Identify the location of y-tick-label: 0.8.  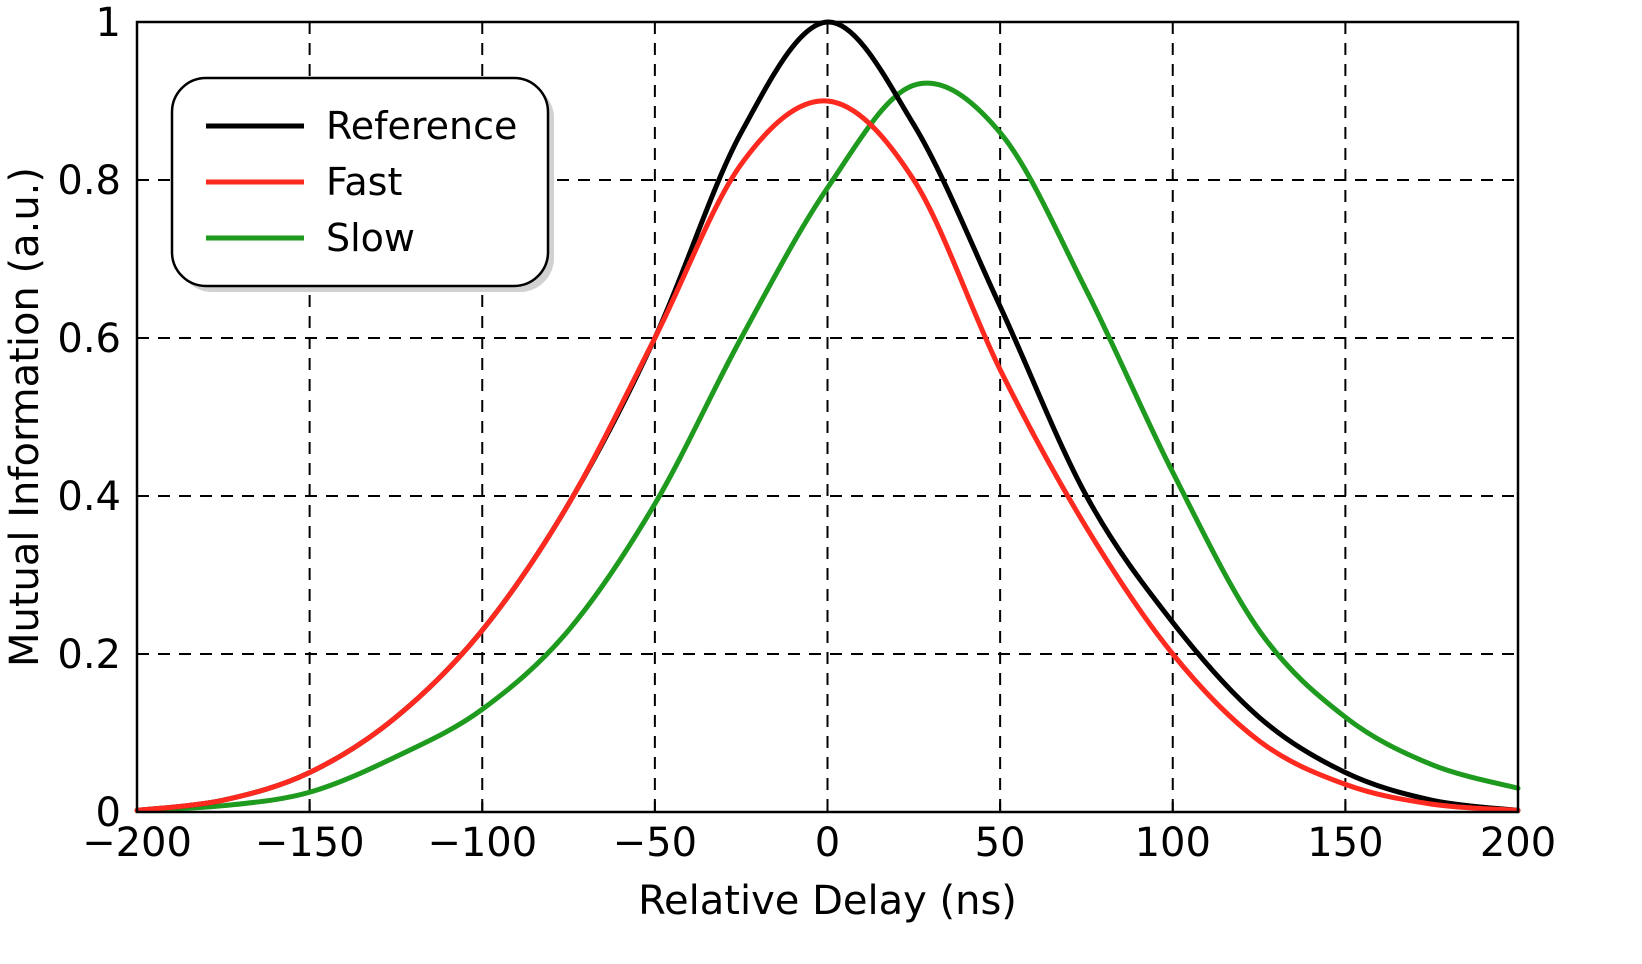
(89, 181).